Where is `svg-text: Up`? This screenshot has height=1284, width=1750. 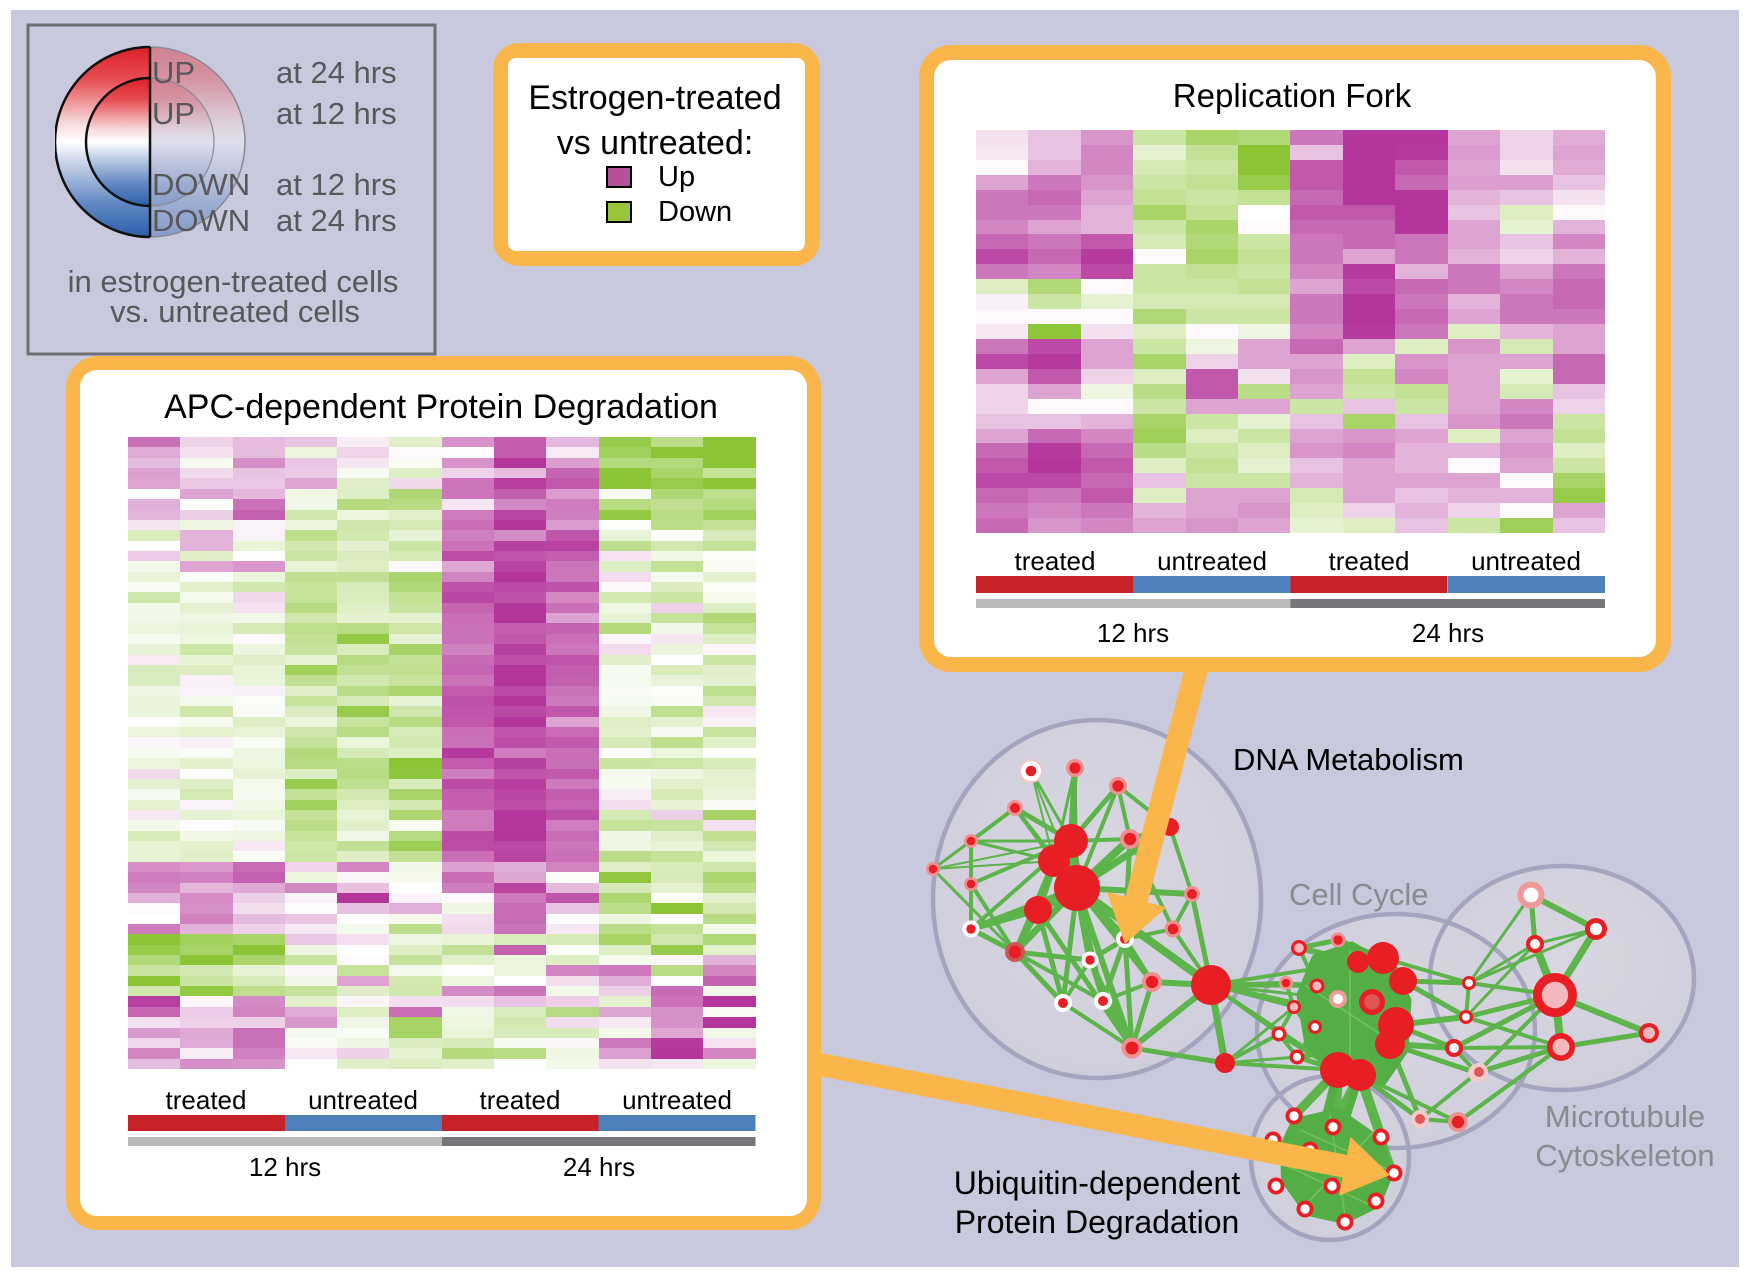 svg-text: Up is located at coordinates (676, 177).